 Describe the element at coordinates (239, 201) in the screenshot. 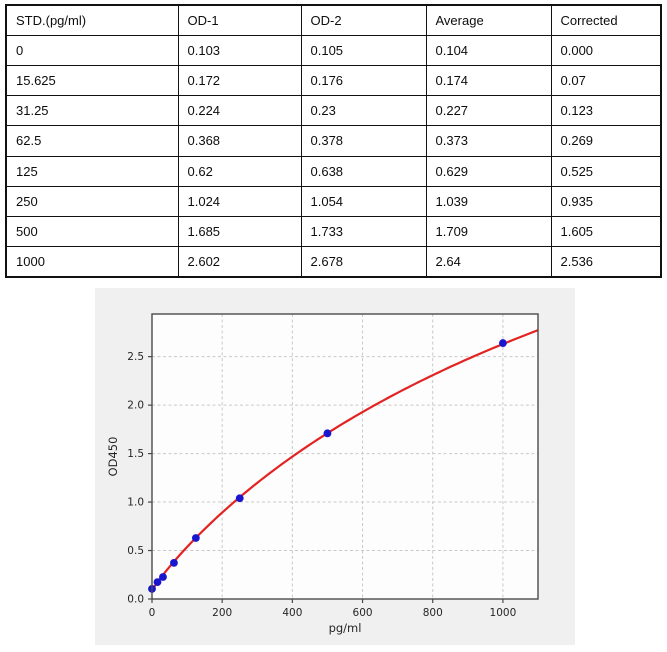

I see `table-cell: 1.024` at that location.